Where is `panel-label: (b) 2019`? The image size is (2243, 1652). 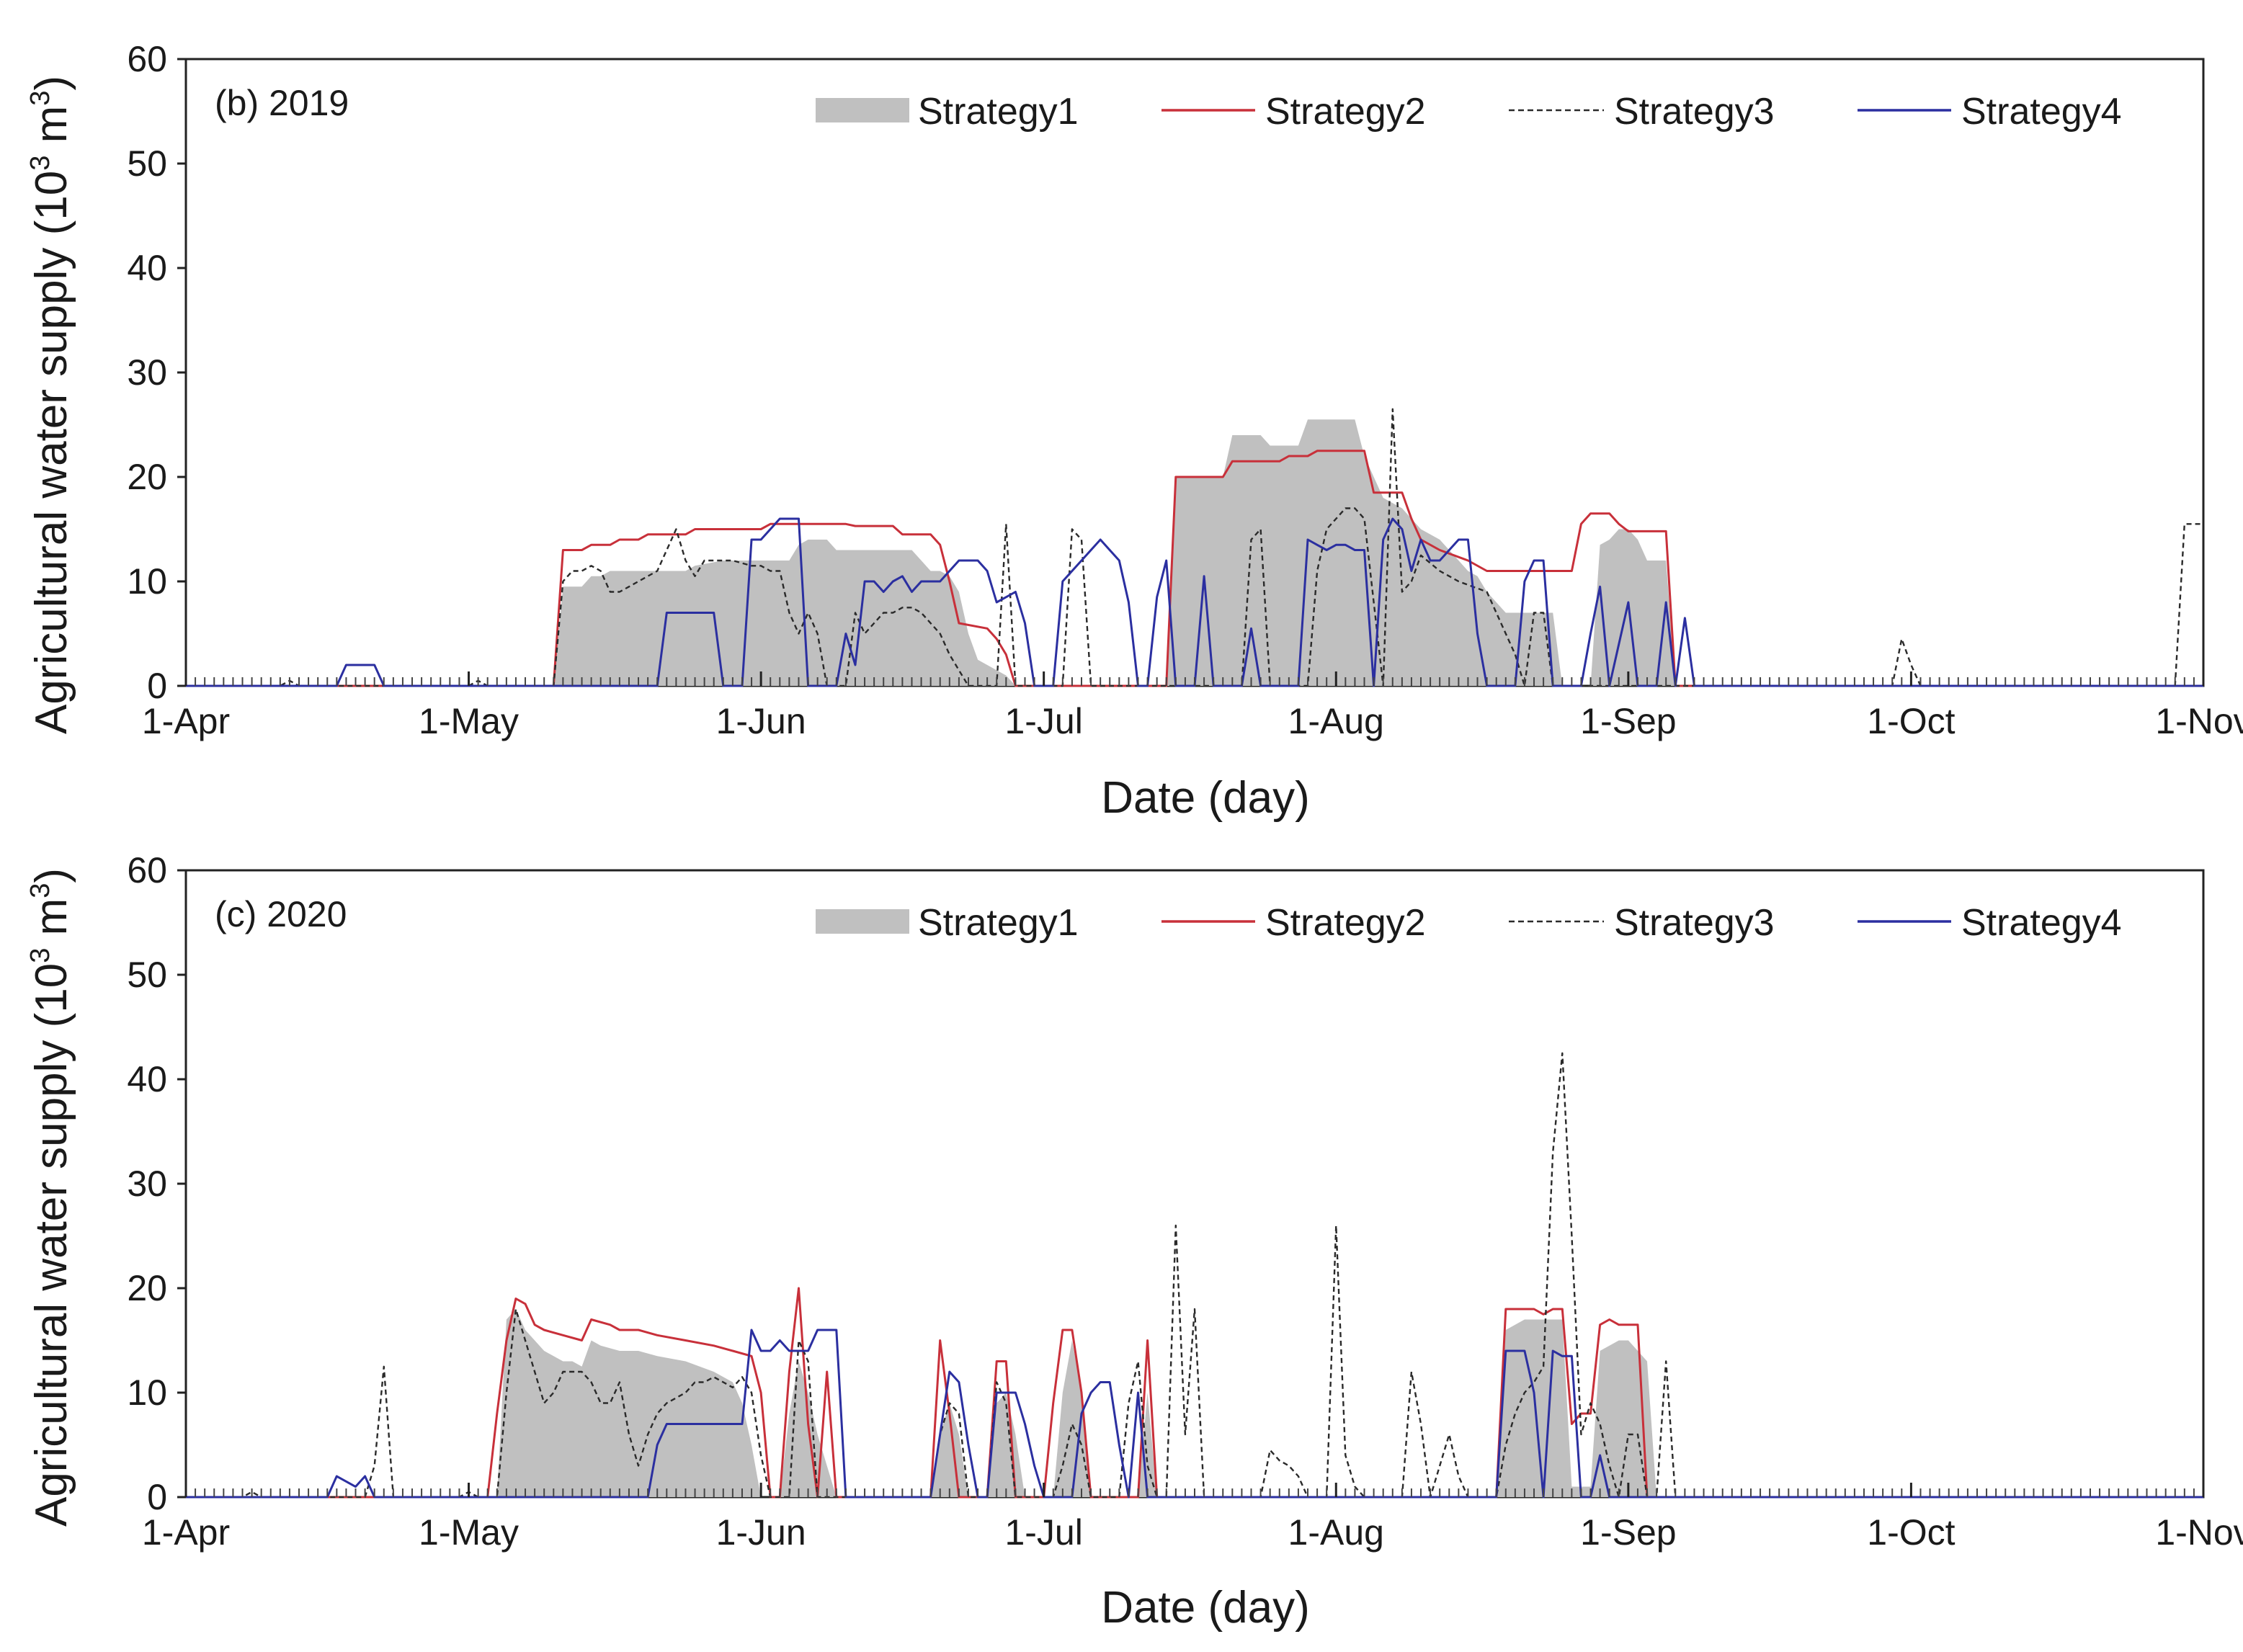
panel-label: (b) 2019 is located at coordinates (282, 103).